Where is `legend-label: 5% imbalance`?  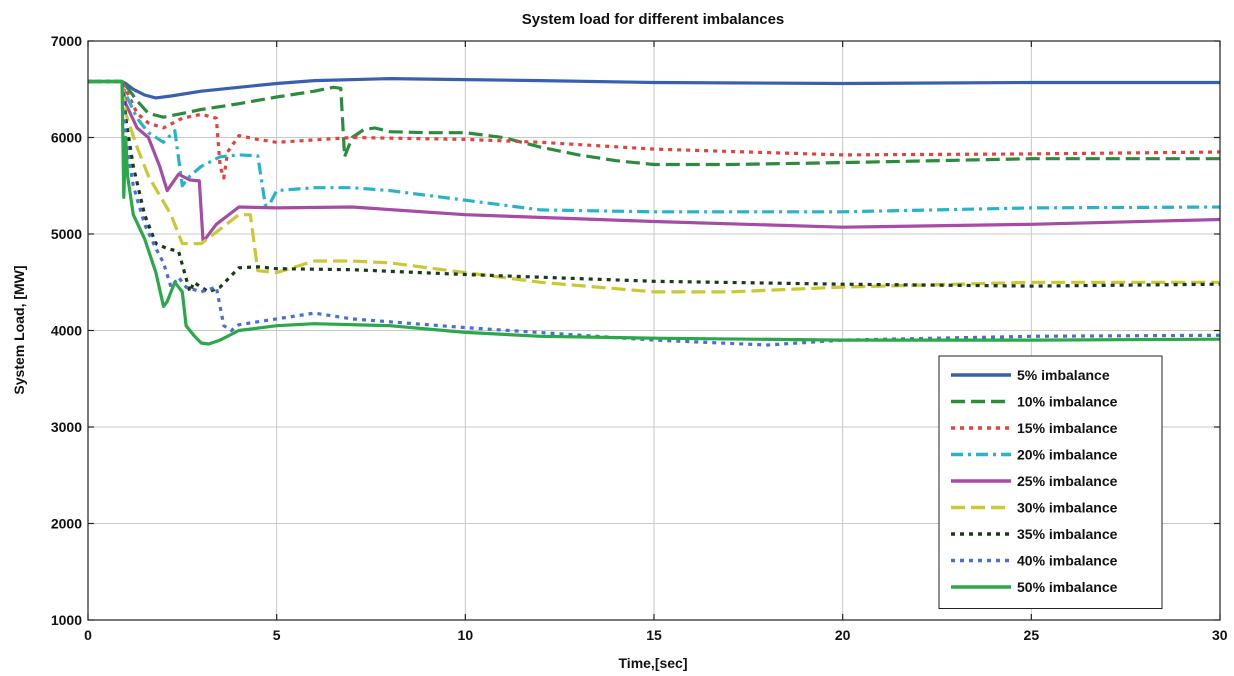
legend-label: 5% imbalance is located at coordinates (1063, 375).